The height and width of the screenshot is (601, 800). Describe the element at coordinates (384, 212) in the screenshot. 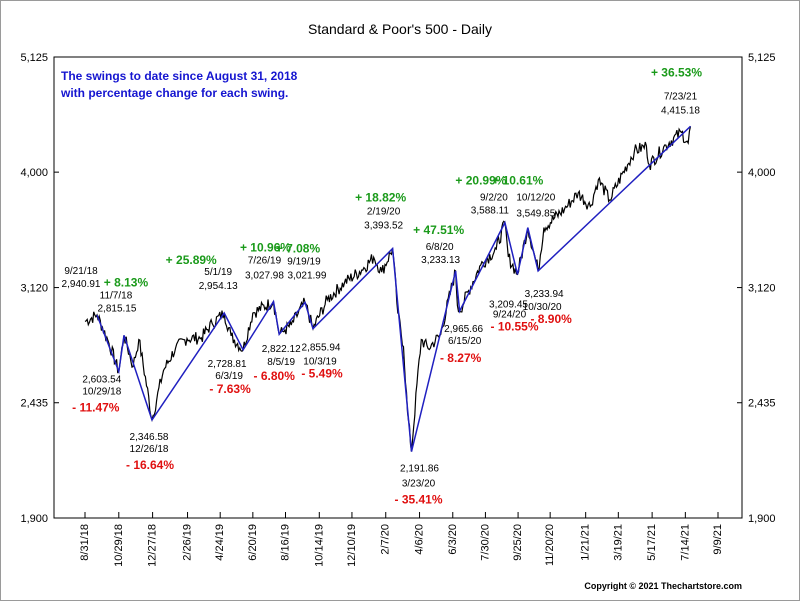

I see `swing-date-label: 2/19/20` at that location.